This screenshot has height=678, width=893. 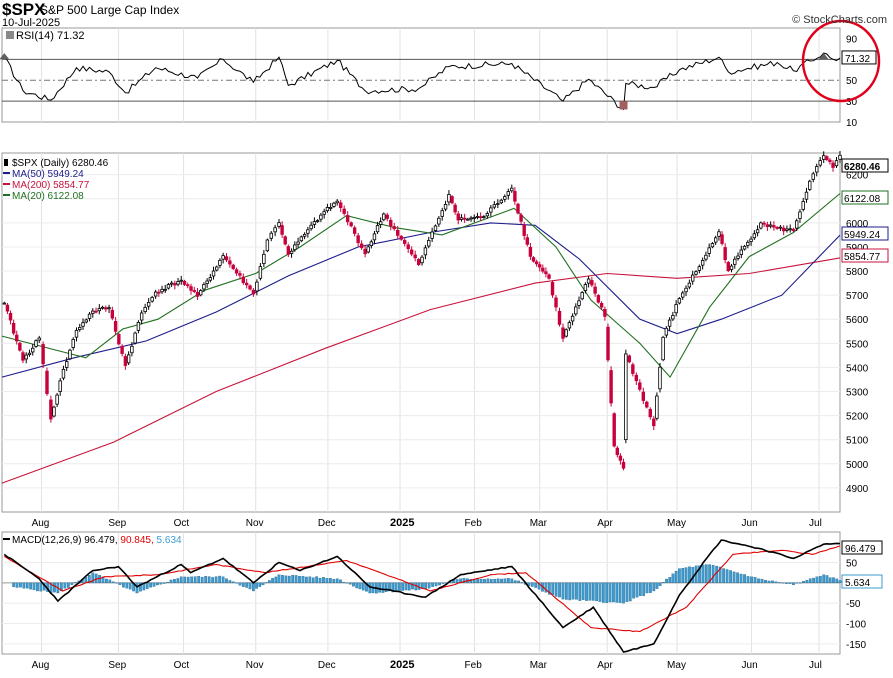 What do you see at coordinates (853, 604) in the screenshot?
I see `macd-tick-label: -50` at bounding box center [853, 604].